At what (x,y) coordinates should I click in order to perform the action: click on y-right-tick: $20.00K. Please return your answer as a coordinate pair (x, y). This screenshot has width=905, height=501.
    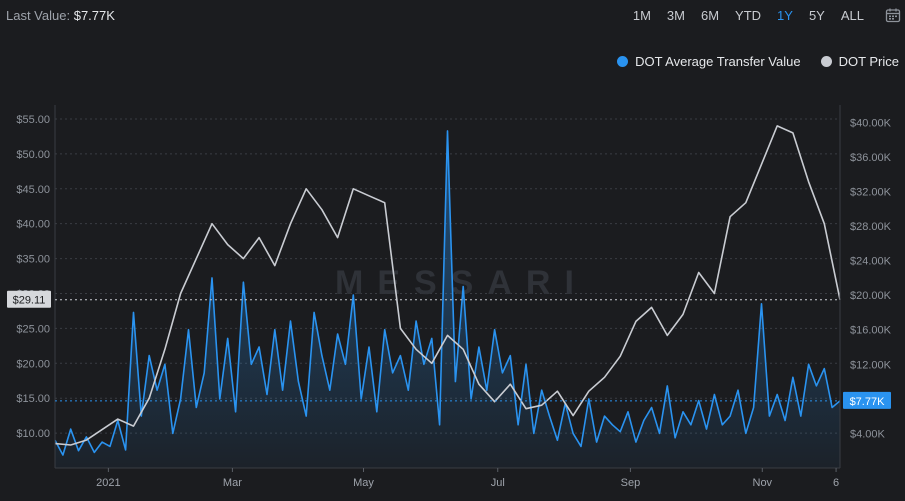
    Looking at the image, I should click on (871, 296).